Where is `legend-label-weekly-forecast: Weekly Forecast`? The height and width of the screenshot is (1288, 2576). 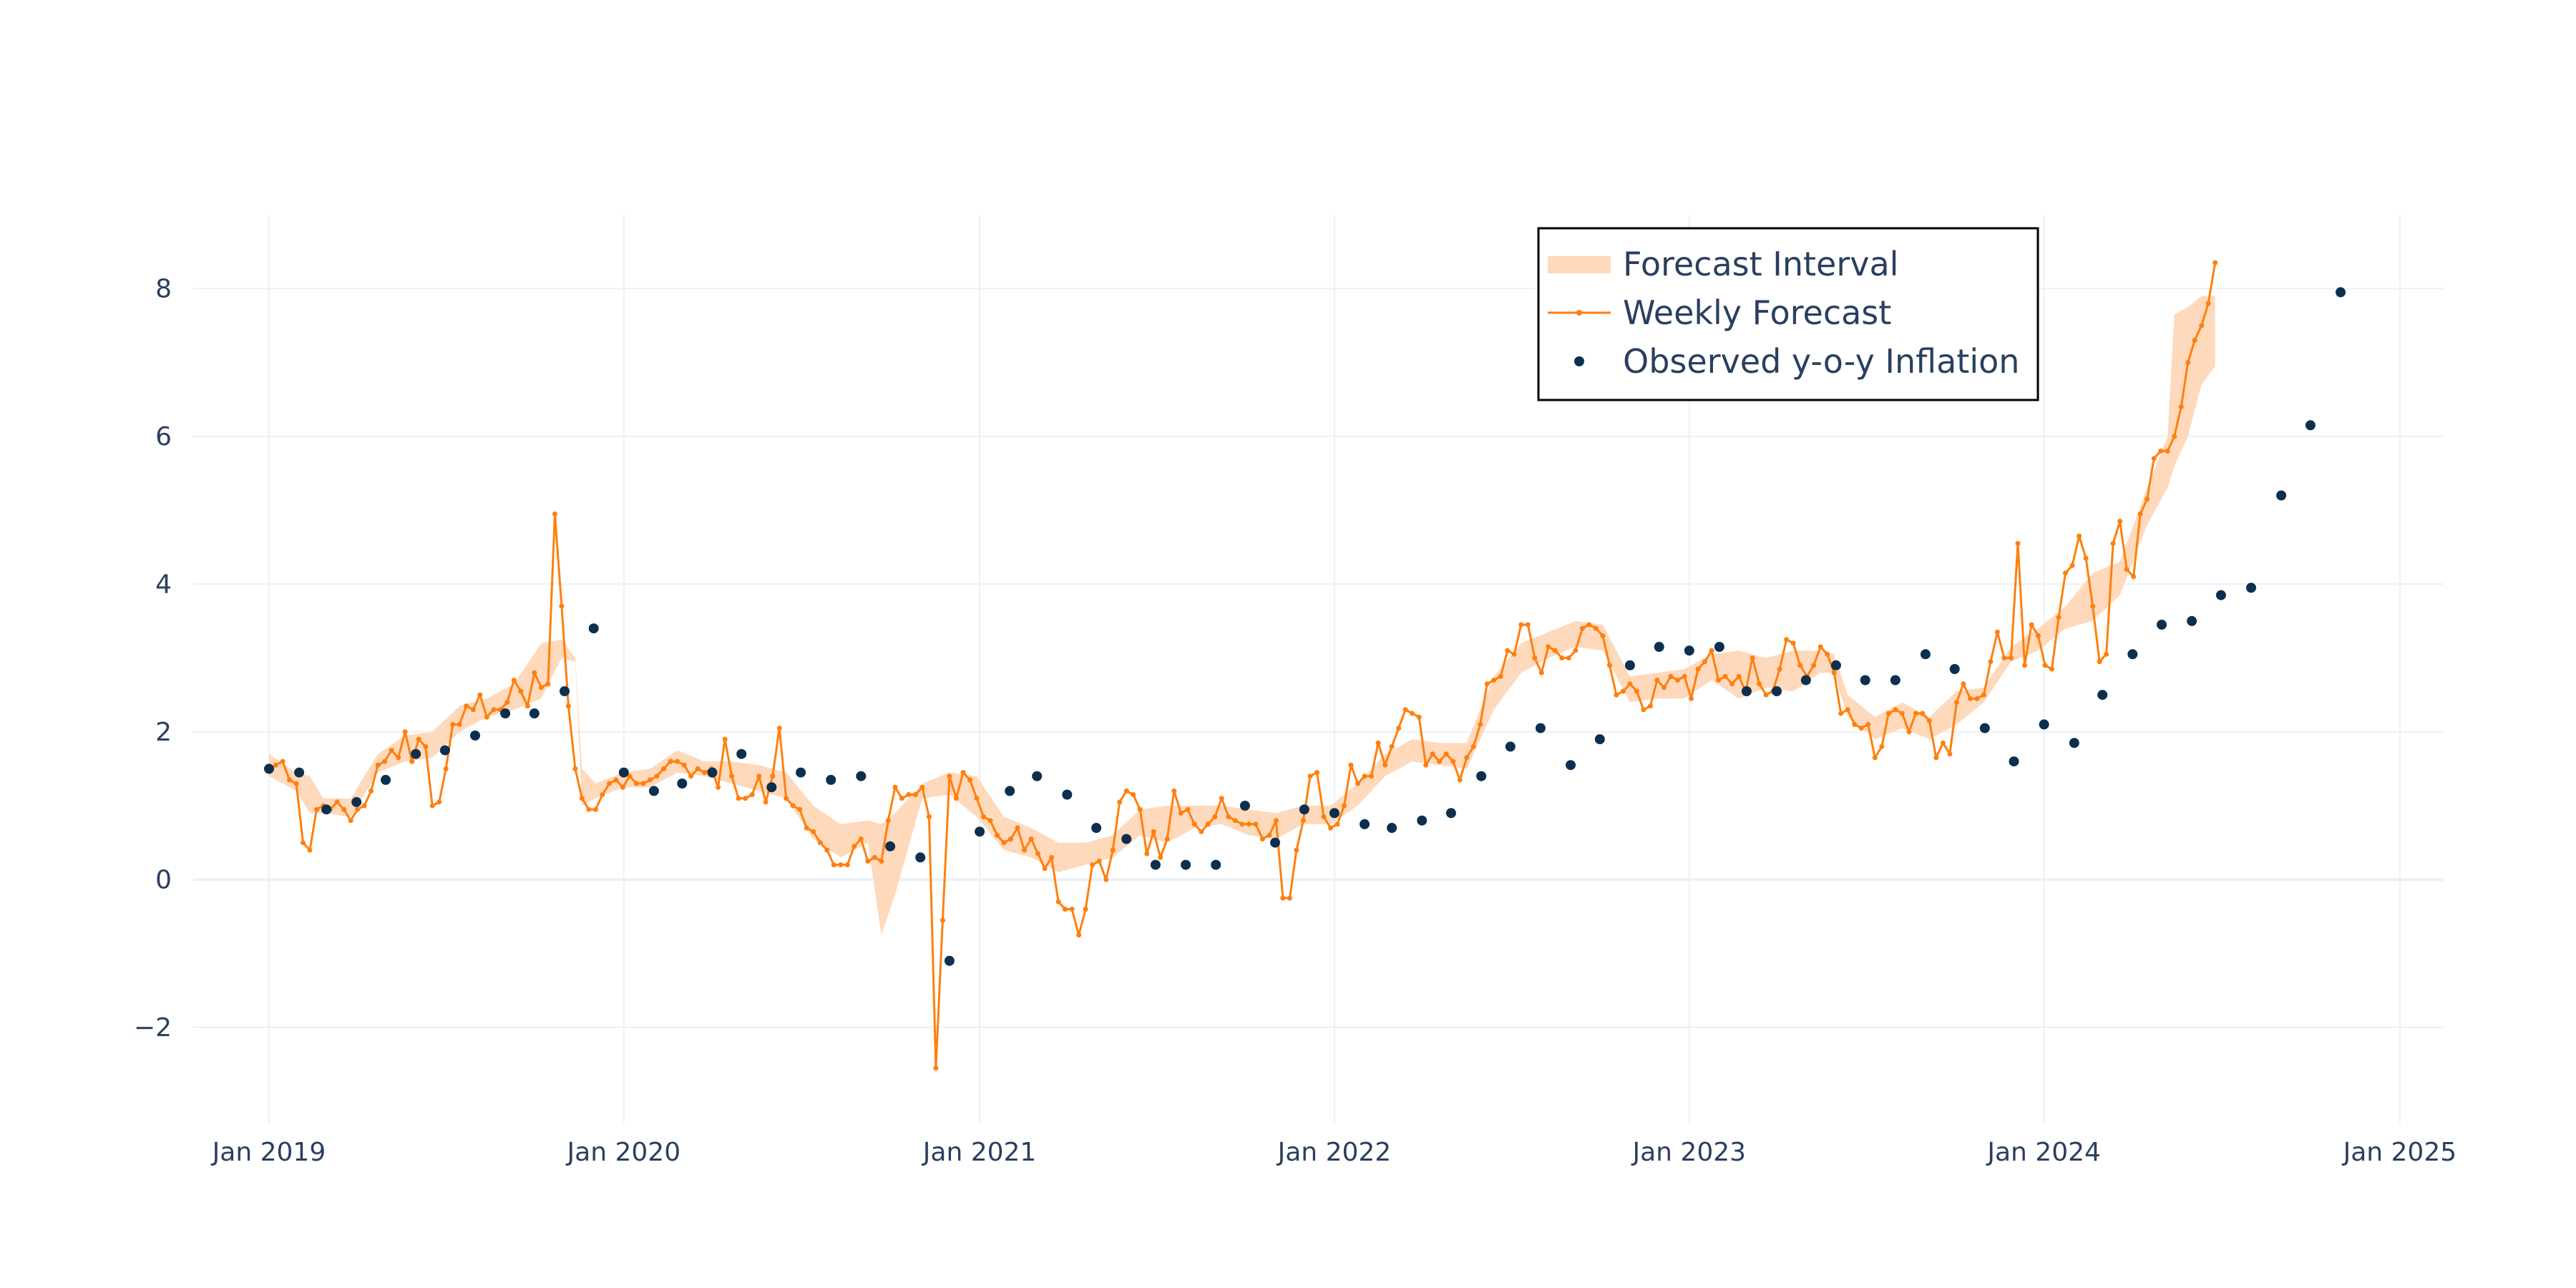 legend-label-weekly-forecast: Weekly Forecast is located at coordinates (1757, 312).